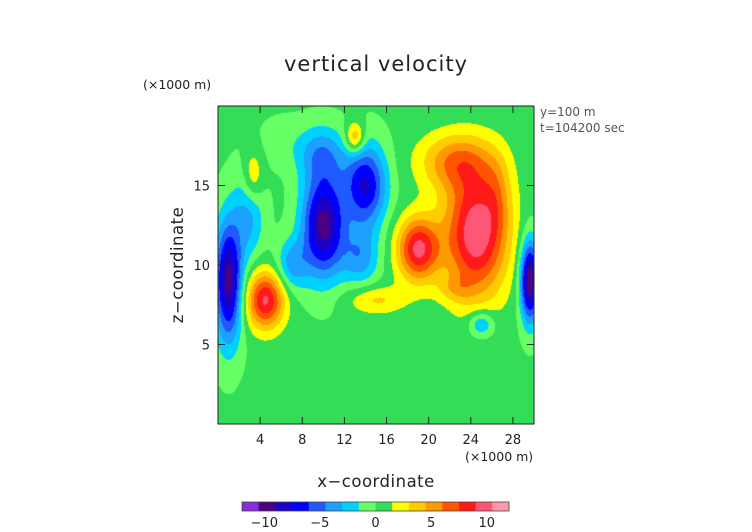 The image size is (752, 532). I want to click on colorbar-tick-label: 0, so click(375, 523).